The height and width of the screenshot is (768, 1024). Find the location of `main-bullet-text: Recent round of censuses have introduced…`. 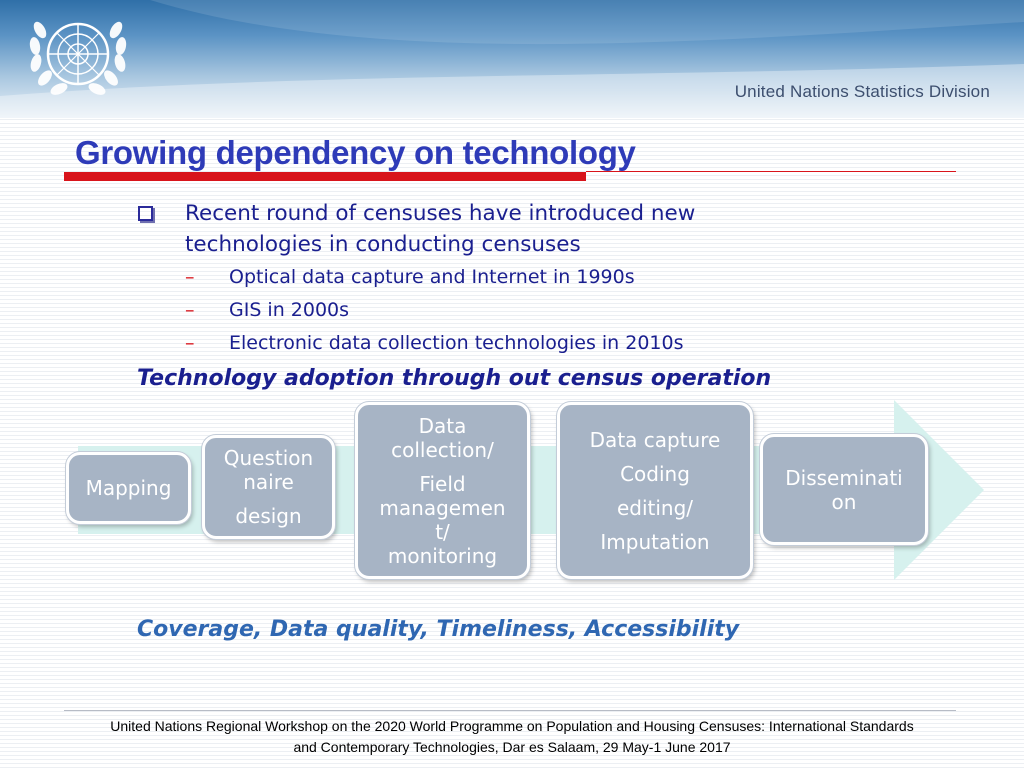

main-bullet-text: Recent round of censuses have introduced… is located at coordinates (440, 229).